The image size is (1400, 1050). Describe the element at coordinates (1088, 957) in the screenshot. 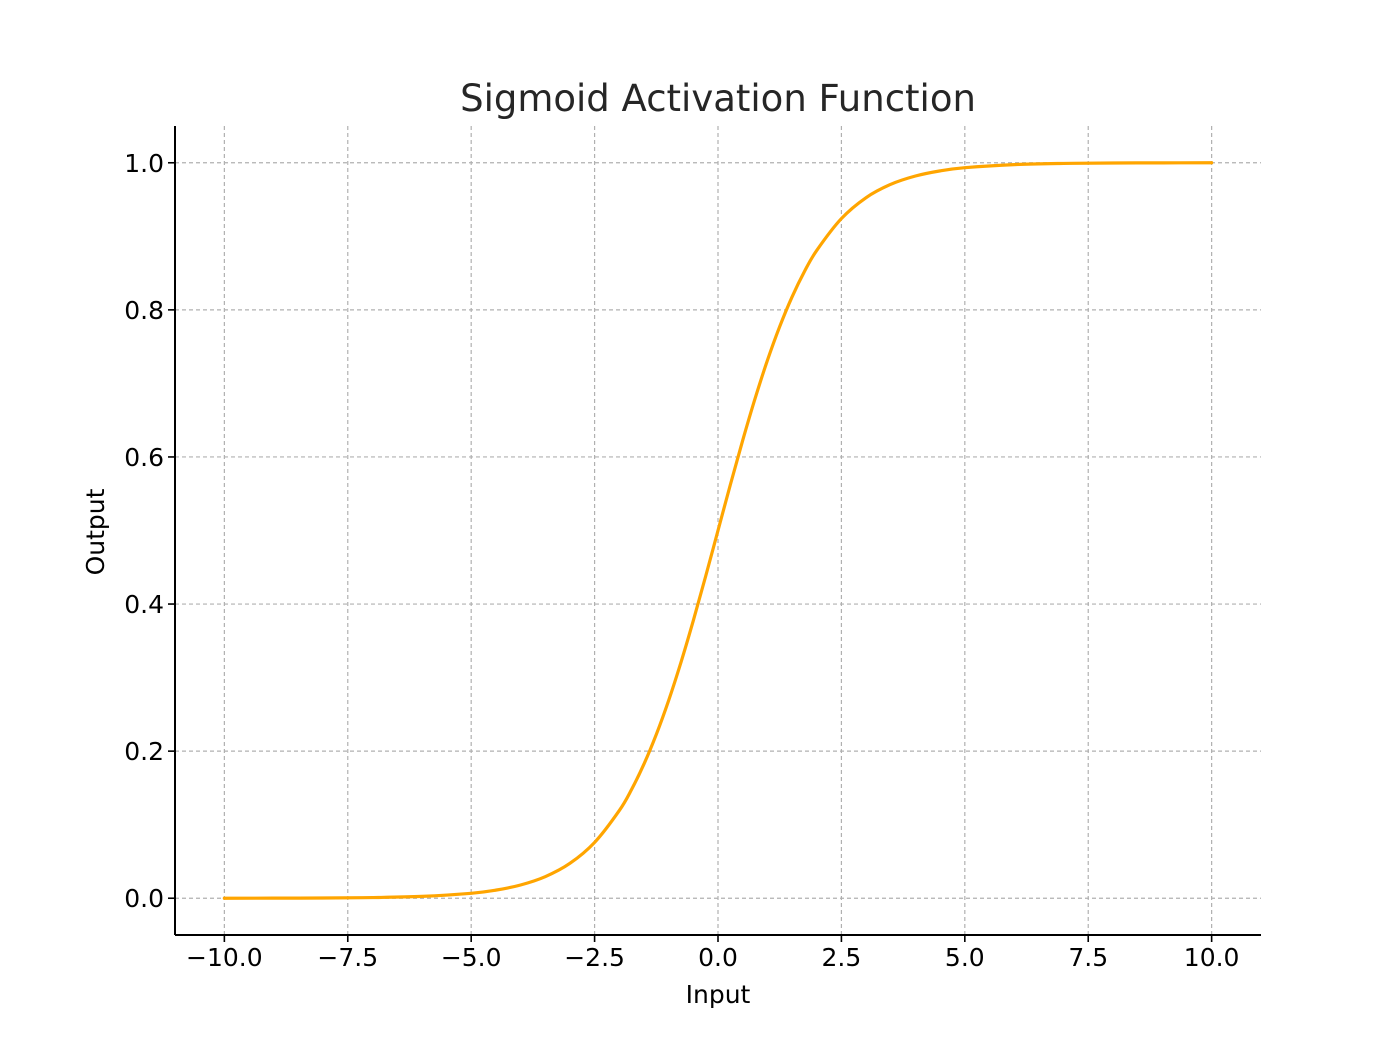

I see `x-tick-label: 7.5` at that location.